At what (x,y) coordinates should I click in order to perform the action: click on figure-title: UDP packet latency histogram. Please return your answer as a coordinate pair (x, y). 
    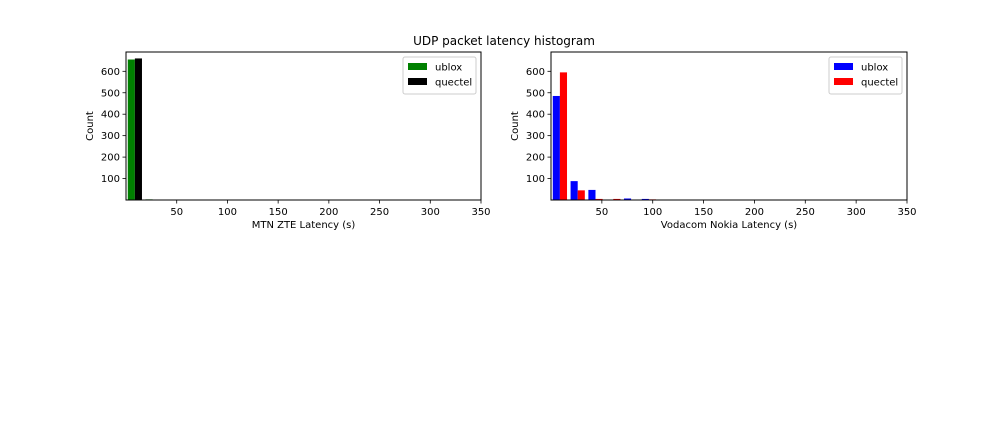
    Looking at the image, I should click on (504, 41).